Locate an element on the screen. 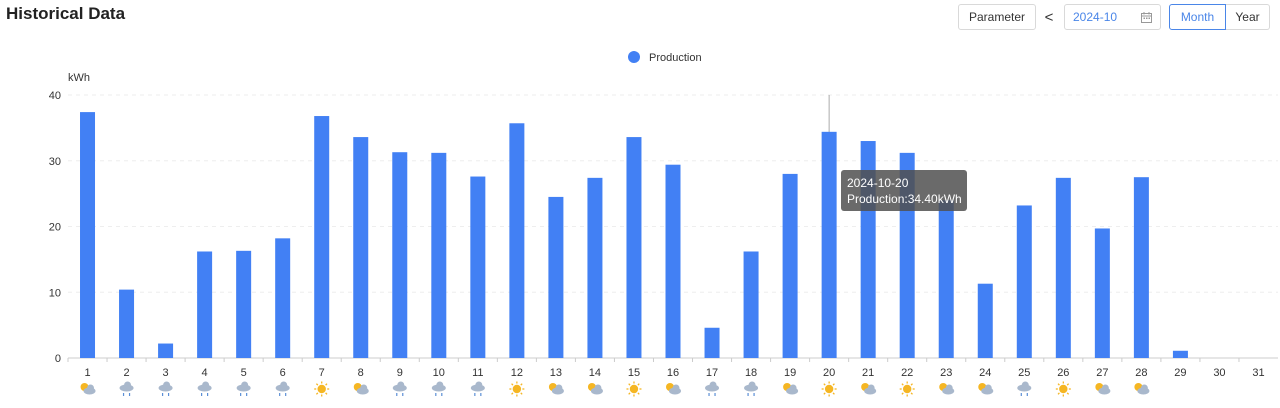 The width and height of the screenshot is (1280, 408). x-tick-label: 9 is located at coordinates (400, 373).